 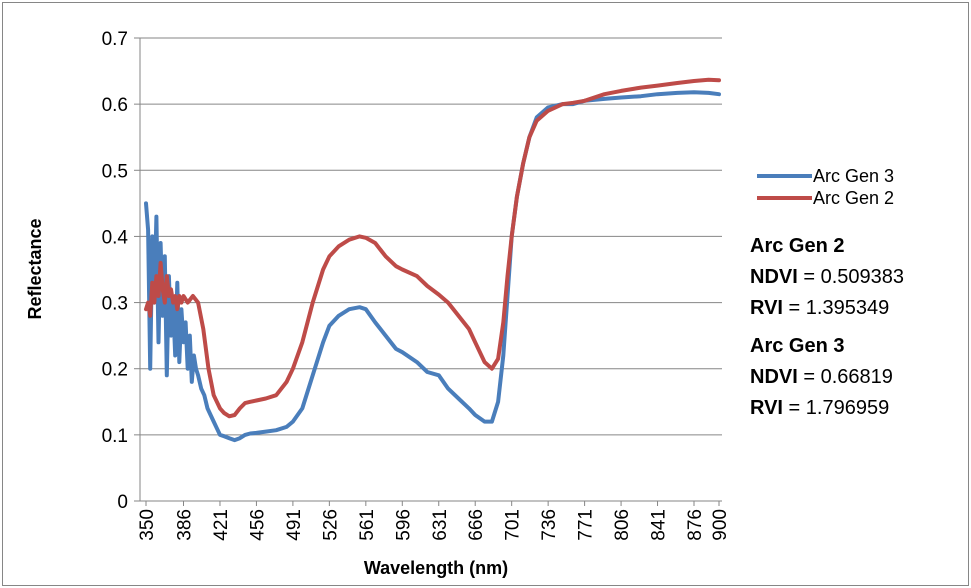 I want to click on y-tick-label: 0.1, so click(x=115, y=436).